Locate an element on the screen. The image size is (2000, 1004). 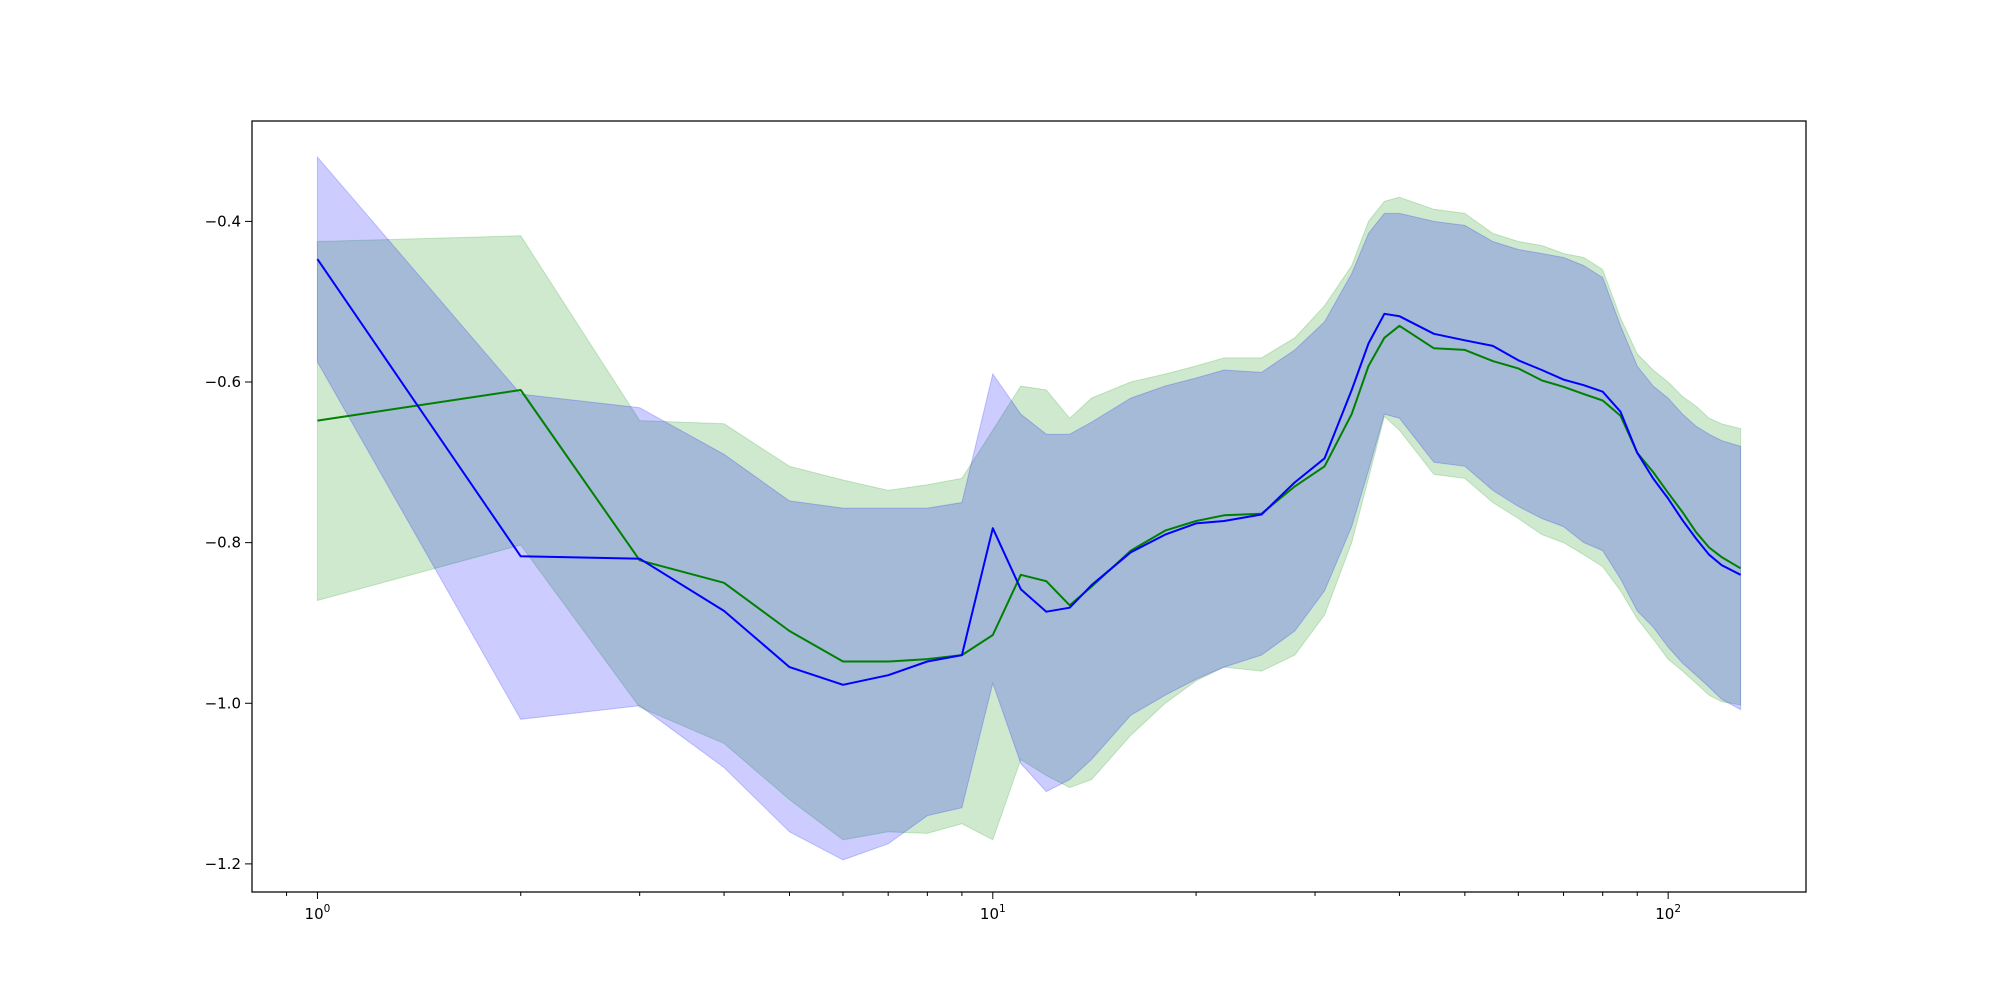
x-tick-label: 10¹ is located at coordinates (993, 913).